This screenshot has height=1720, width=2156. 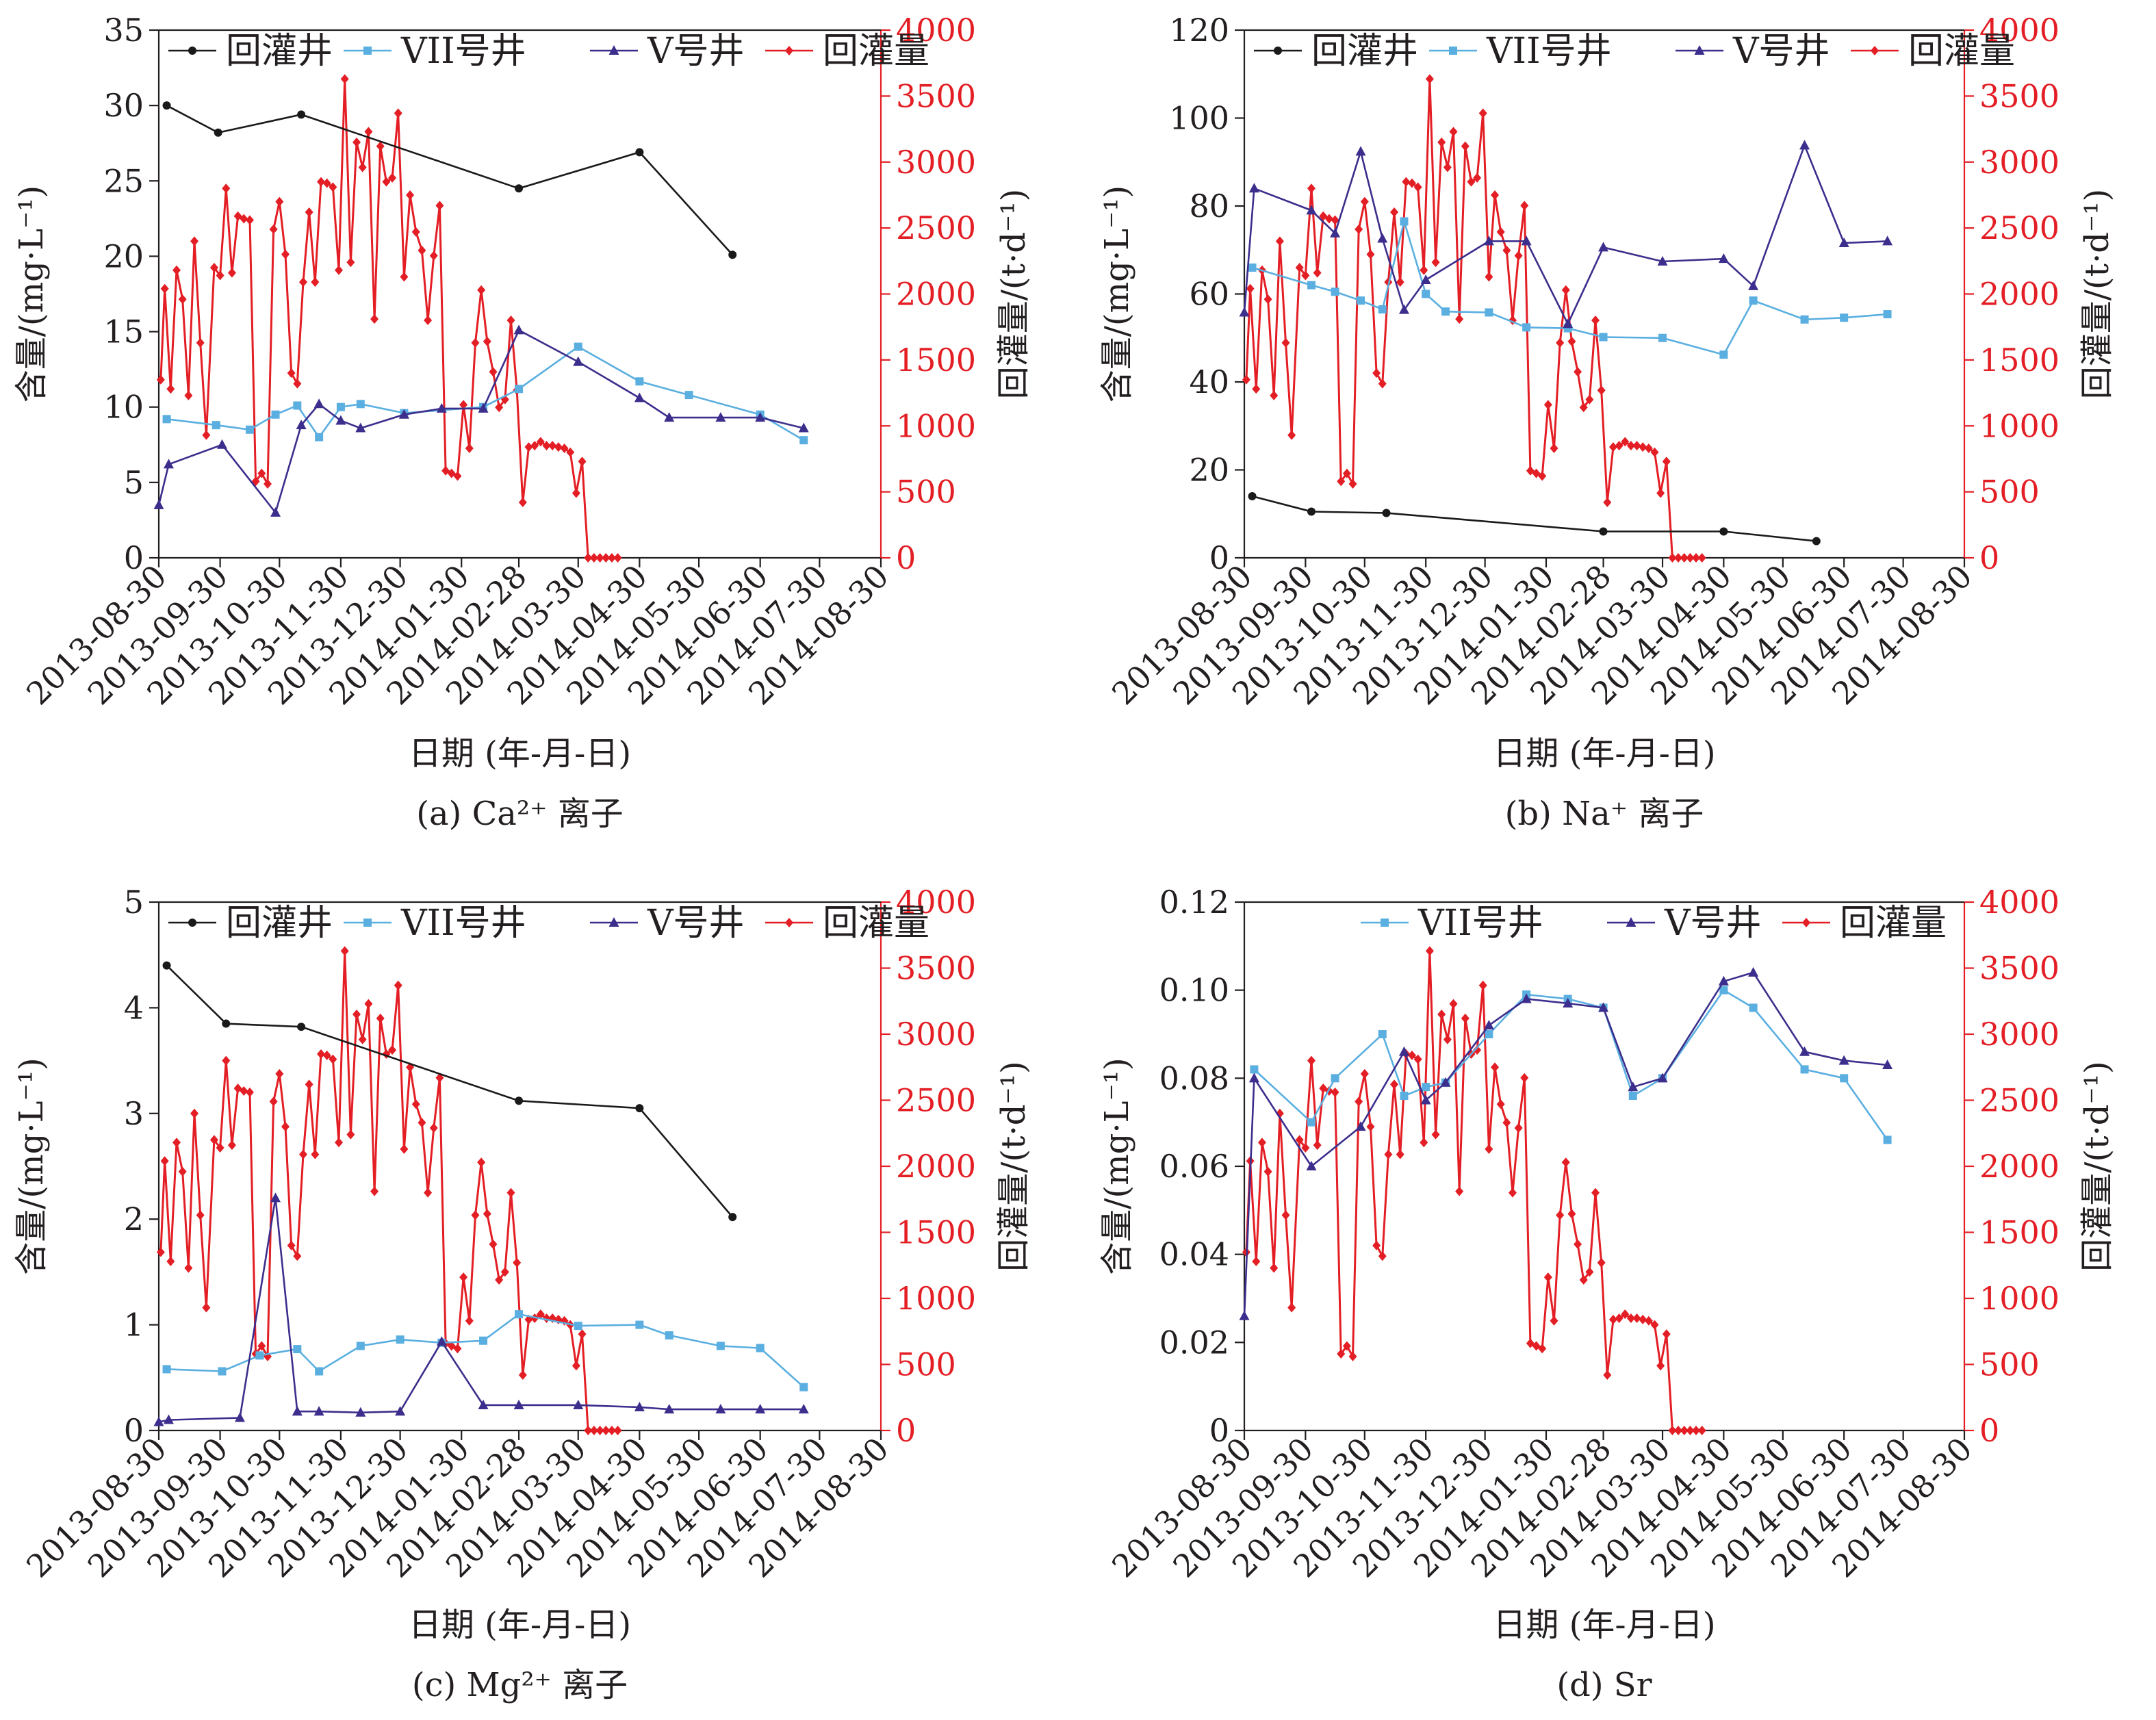 I want to click on y-tick-label: 25, so click(x=123, y=181).